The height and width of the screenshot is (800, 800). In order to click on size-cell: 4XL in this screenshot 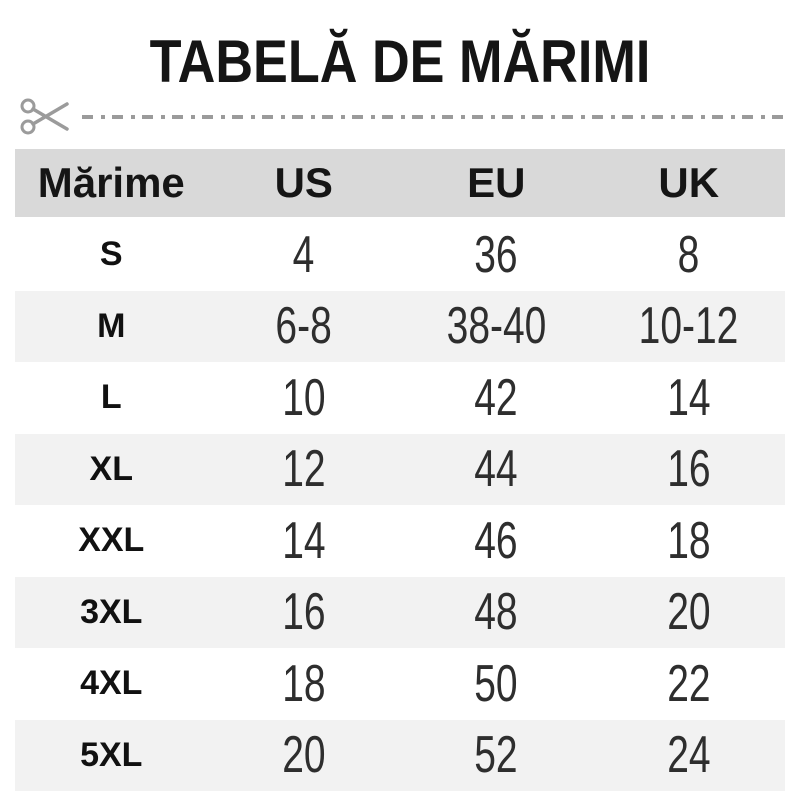, I will do `click(111, 683)`.